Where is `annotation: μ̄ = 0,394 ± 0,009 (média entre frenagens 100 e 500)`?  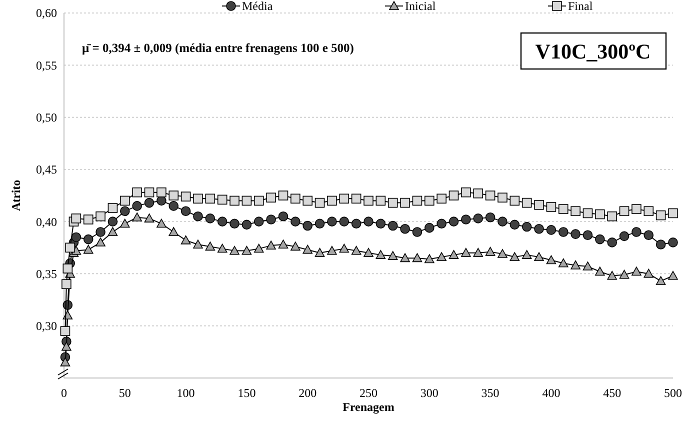 annotation: μ̄ = 0,394 ± 0,009 (média entre frenagens 100 e 500) is located at coordinates (218, 48).